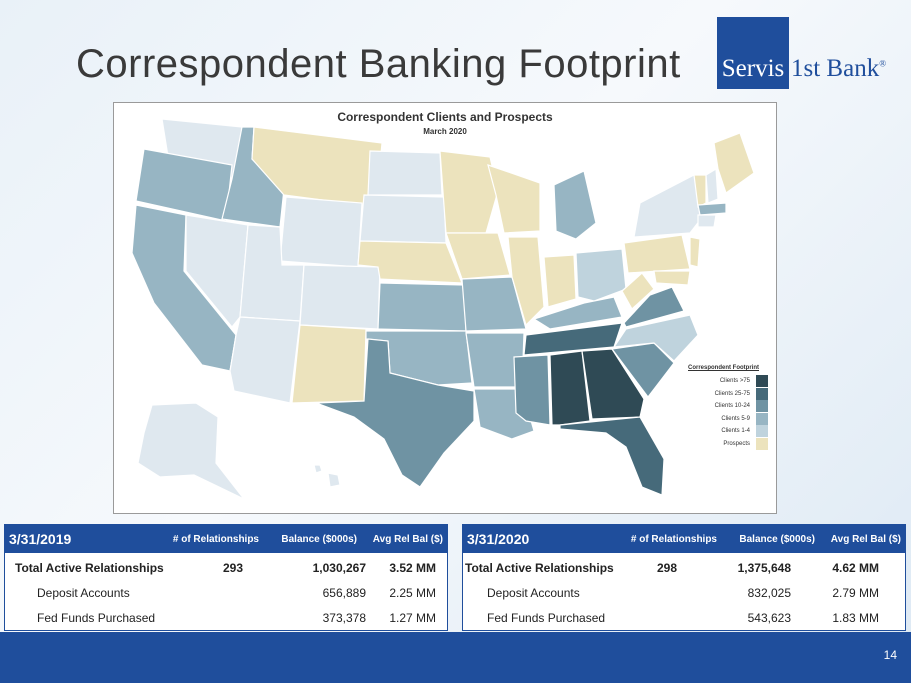 This screenshot has width=911, height=683. I want to click on cell-avg: 2.25 MM, so click(412, 592).